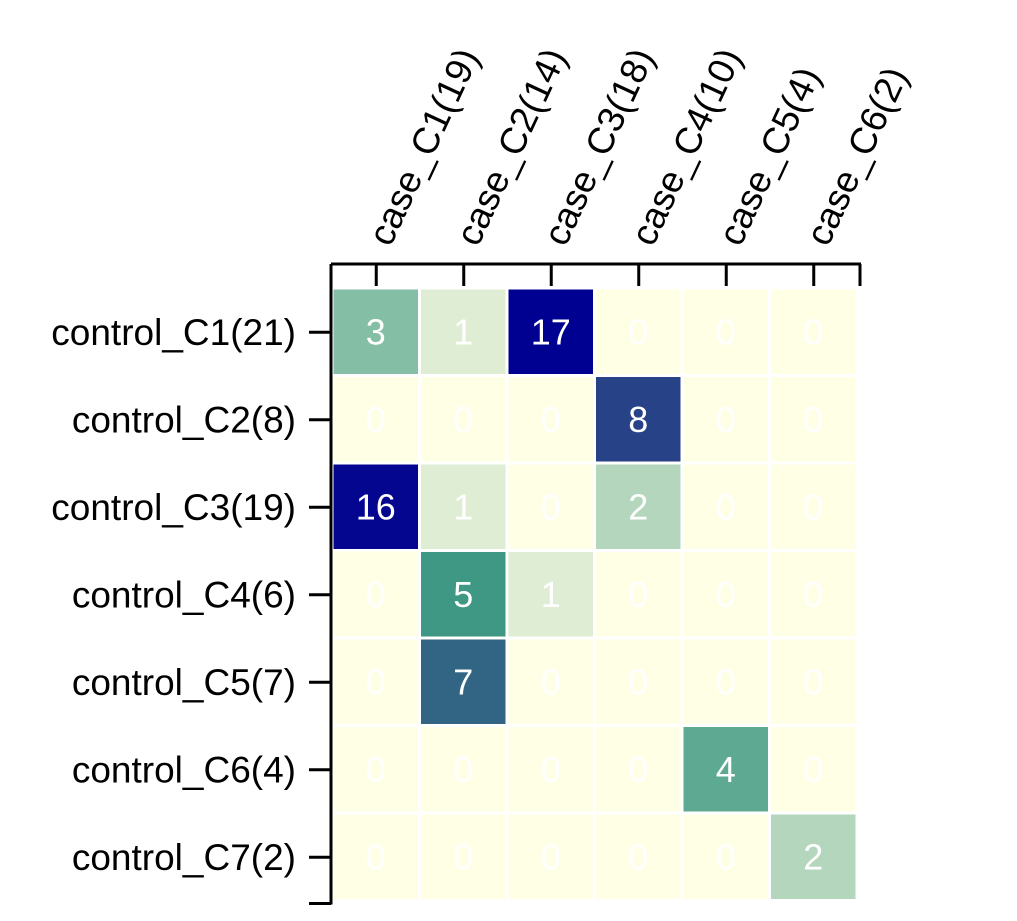 Image resolution: width=1017 pixels, height=921 pixels. I want to click on cell-value-label: 4, so click(726, 769).